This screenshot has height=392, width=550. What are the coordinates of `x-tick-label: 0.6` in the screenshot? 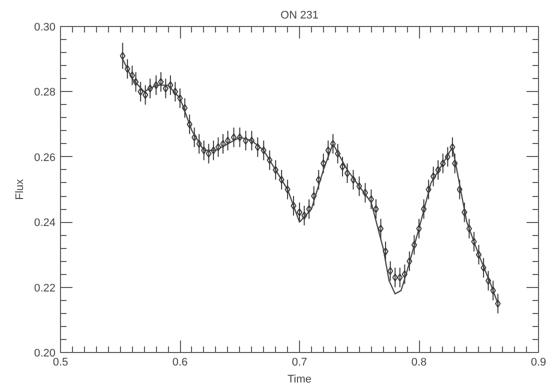 It's located at (180, 362).